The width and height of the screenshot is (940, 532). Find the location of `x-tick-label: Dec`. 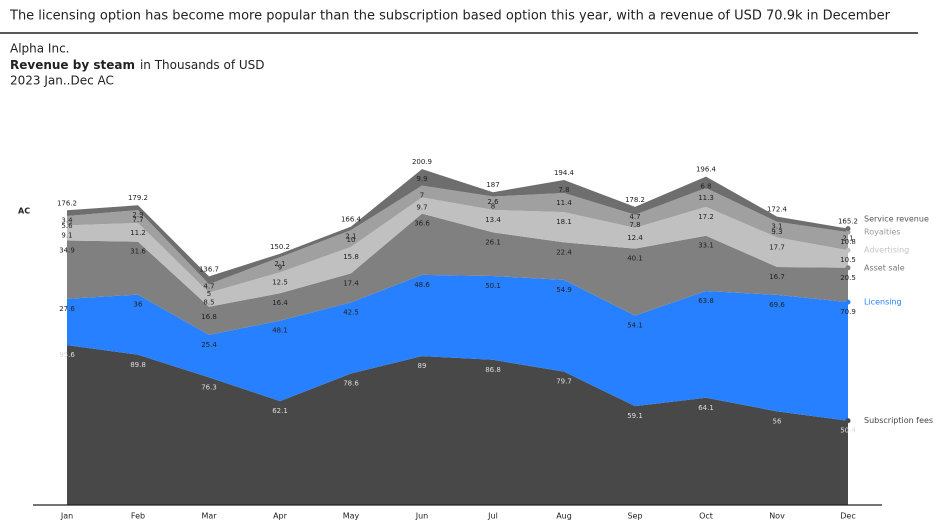

x-tick-label: Dec is located at coordinates (847, 516).